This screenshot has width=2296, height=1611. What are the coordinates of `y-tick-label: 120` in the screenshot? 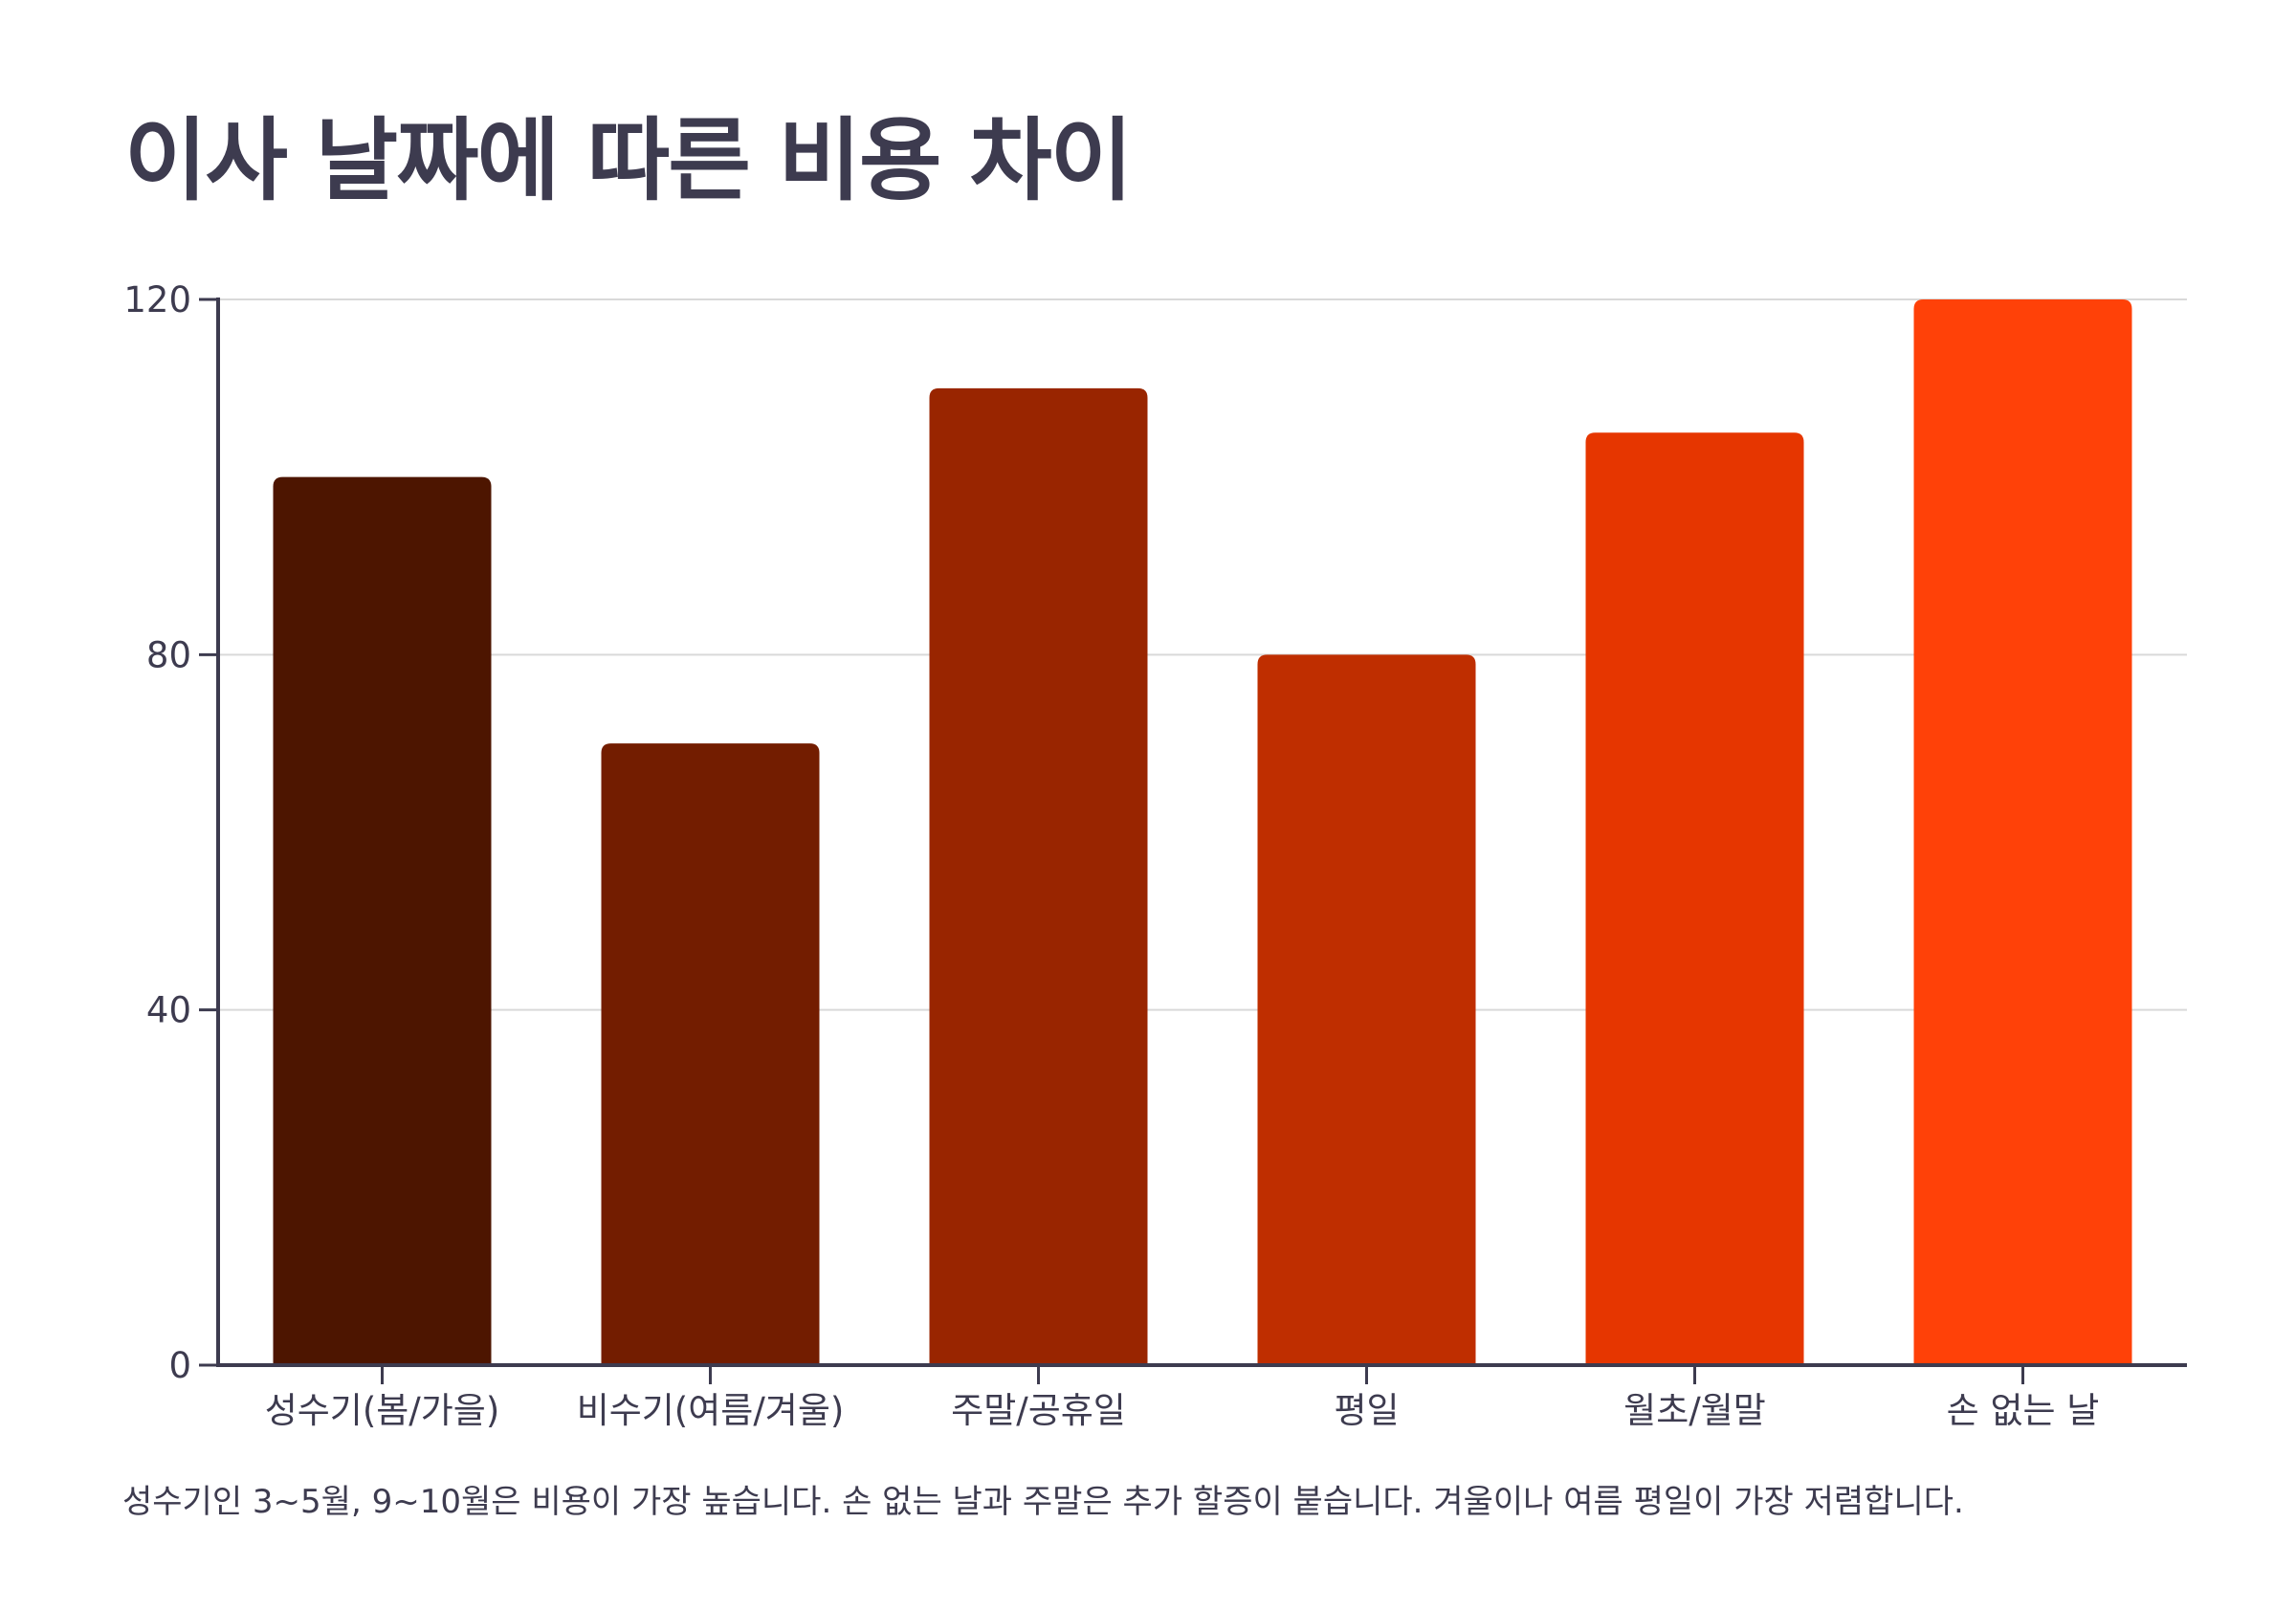 It's located at (157, 299).